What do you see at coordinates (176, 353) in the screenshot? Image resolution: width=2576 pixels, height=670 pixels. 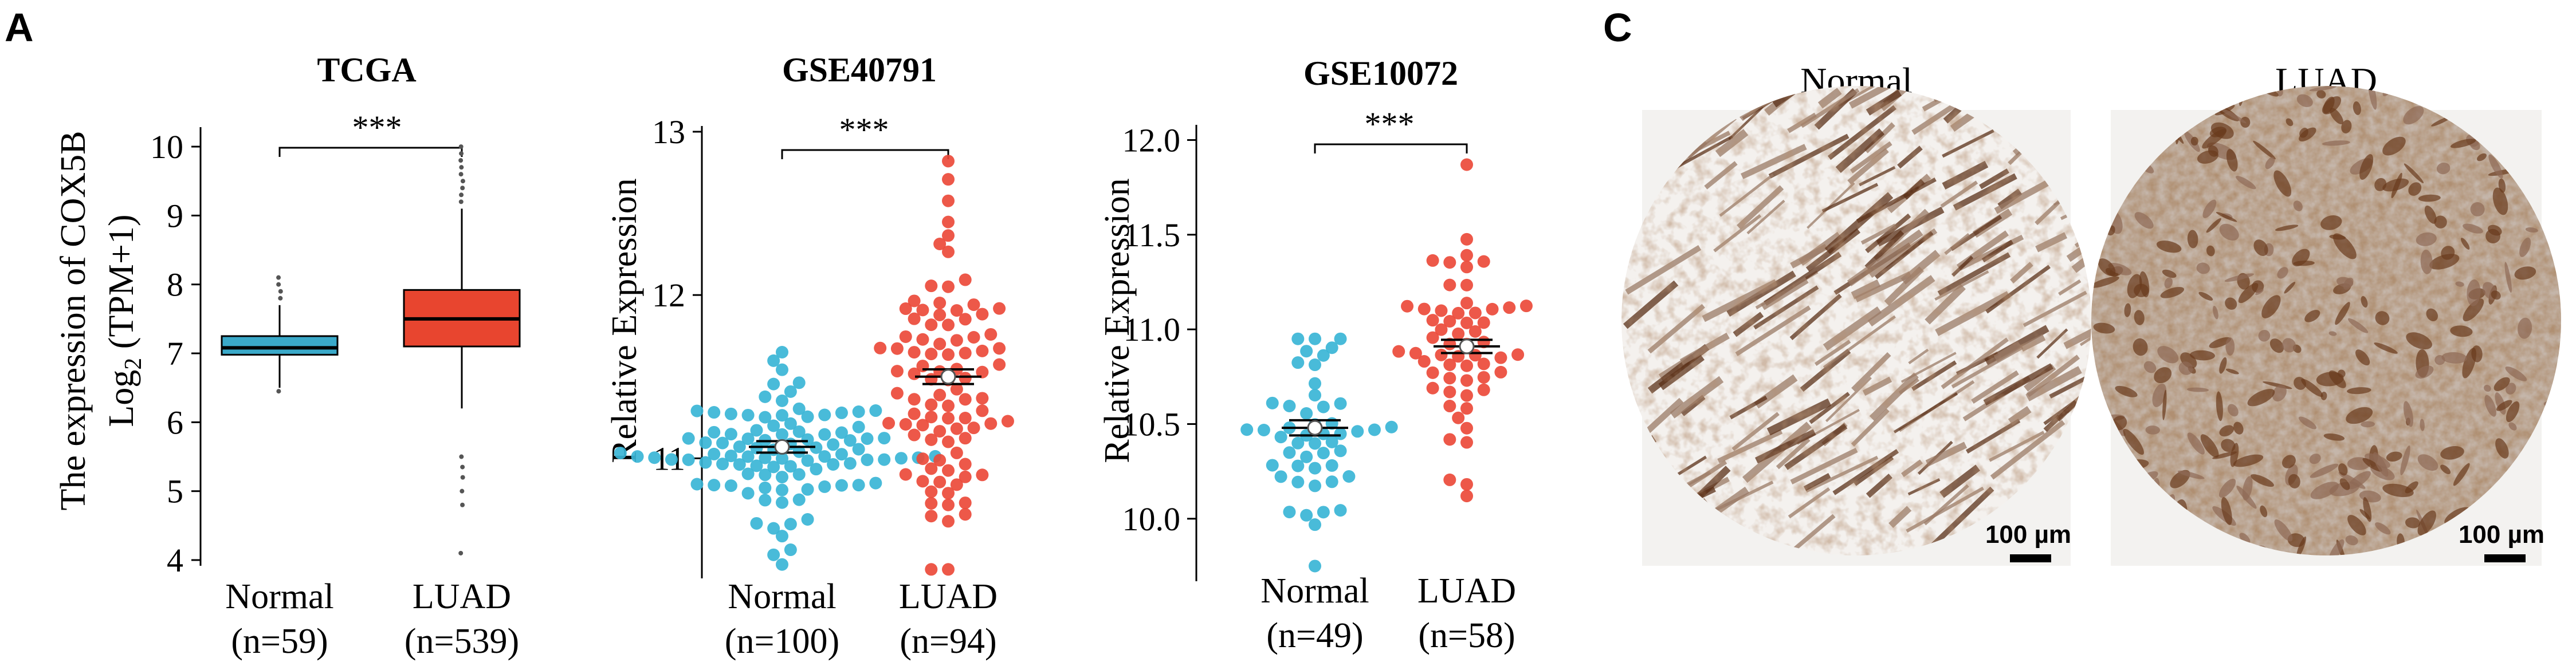 I see `y-axis: 4 5 6 7 8 9 10` at bounding box center [176, 353].